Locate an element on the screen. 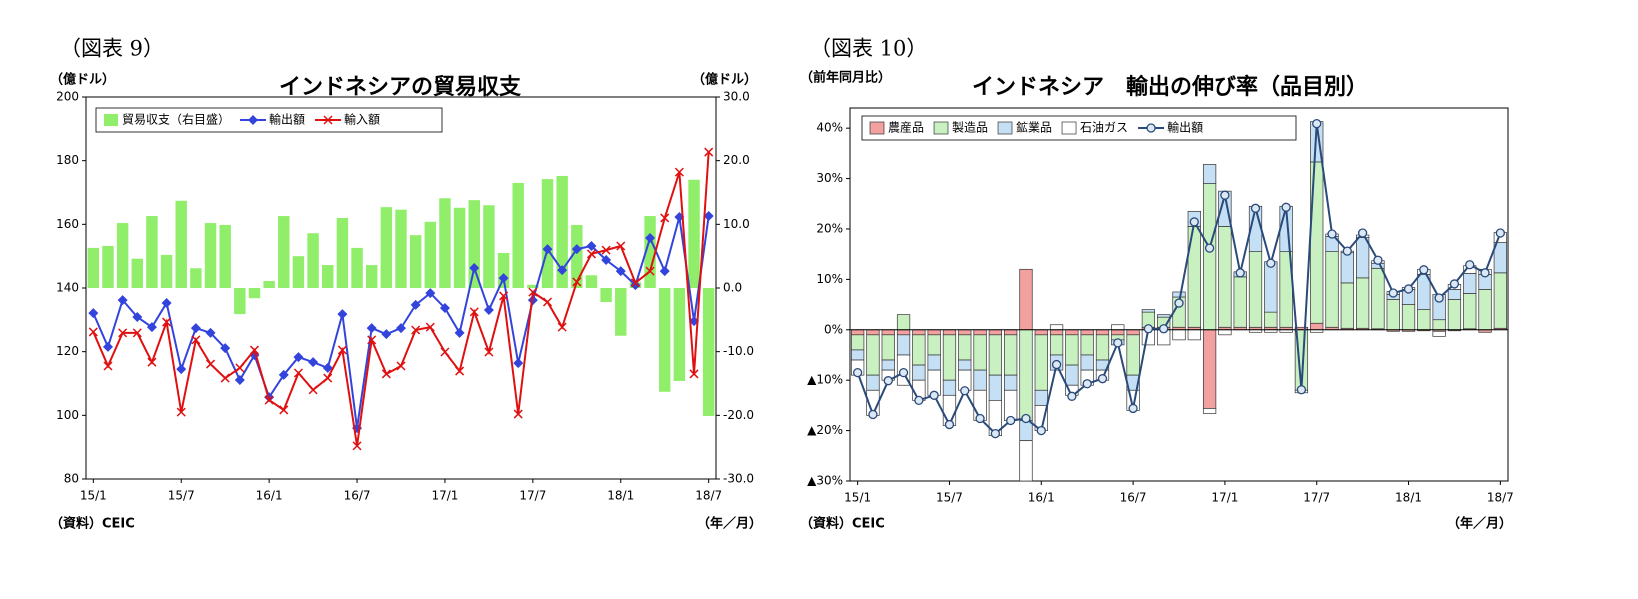  y-tick-label: ▲30% is located at coordinates (825, 481).